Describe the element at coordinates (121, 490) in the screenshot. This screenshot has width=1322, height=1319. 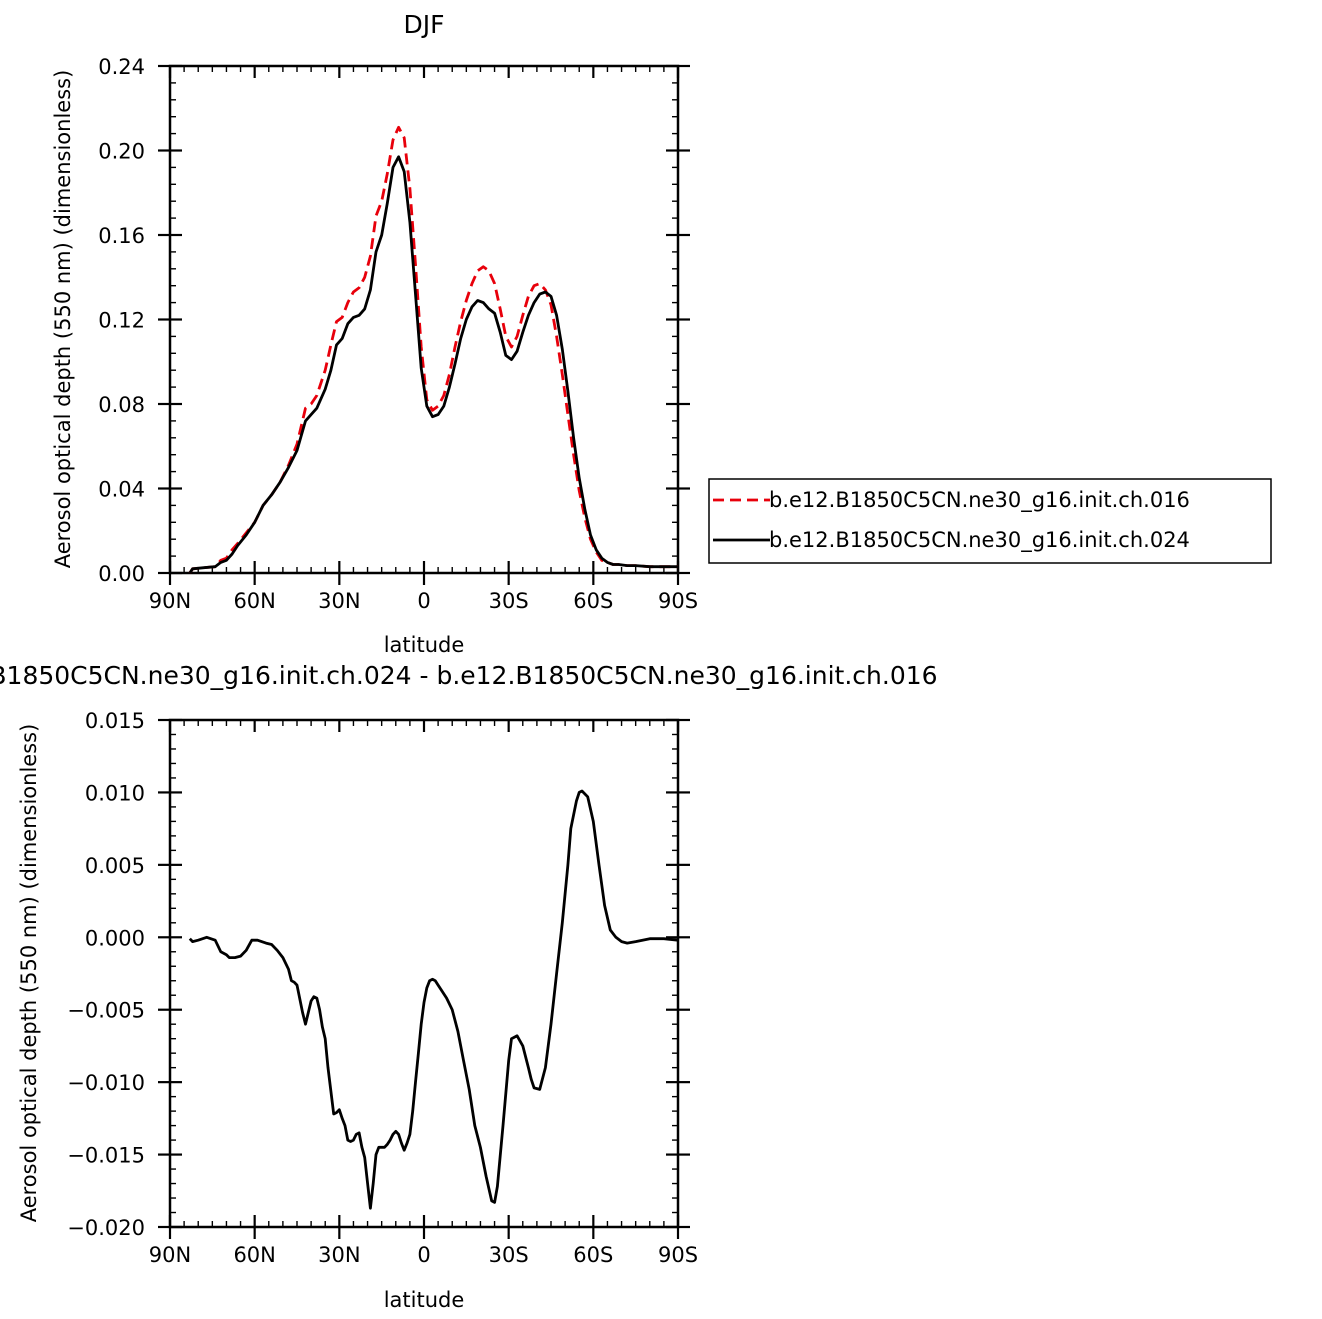
I see `y-tick-label: 0.04` at that location.